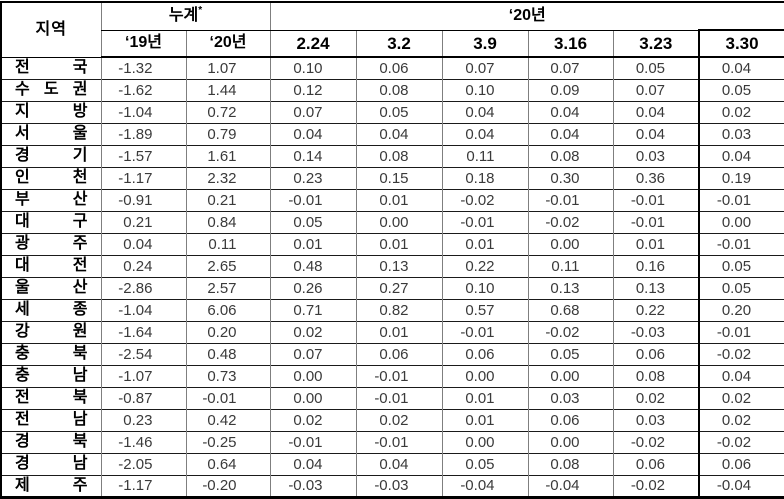 Image resolution: width=784 pixels, height=499 pixels. What do you see at coordinates (228, 243) in the screenshot?
I see `value-cell: 0.11` at bounding box center [228, 243].